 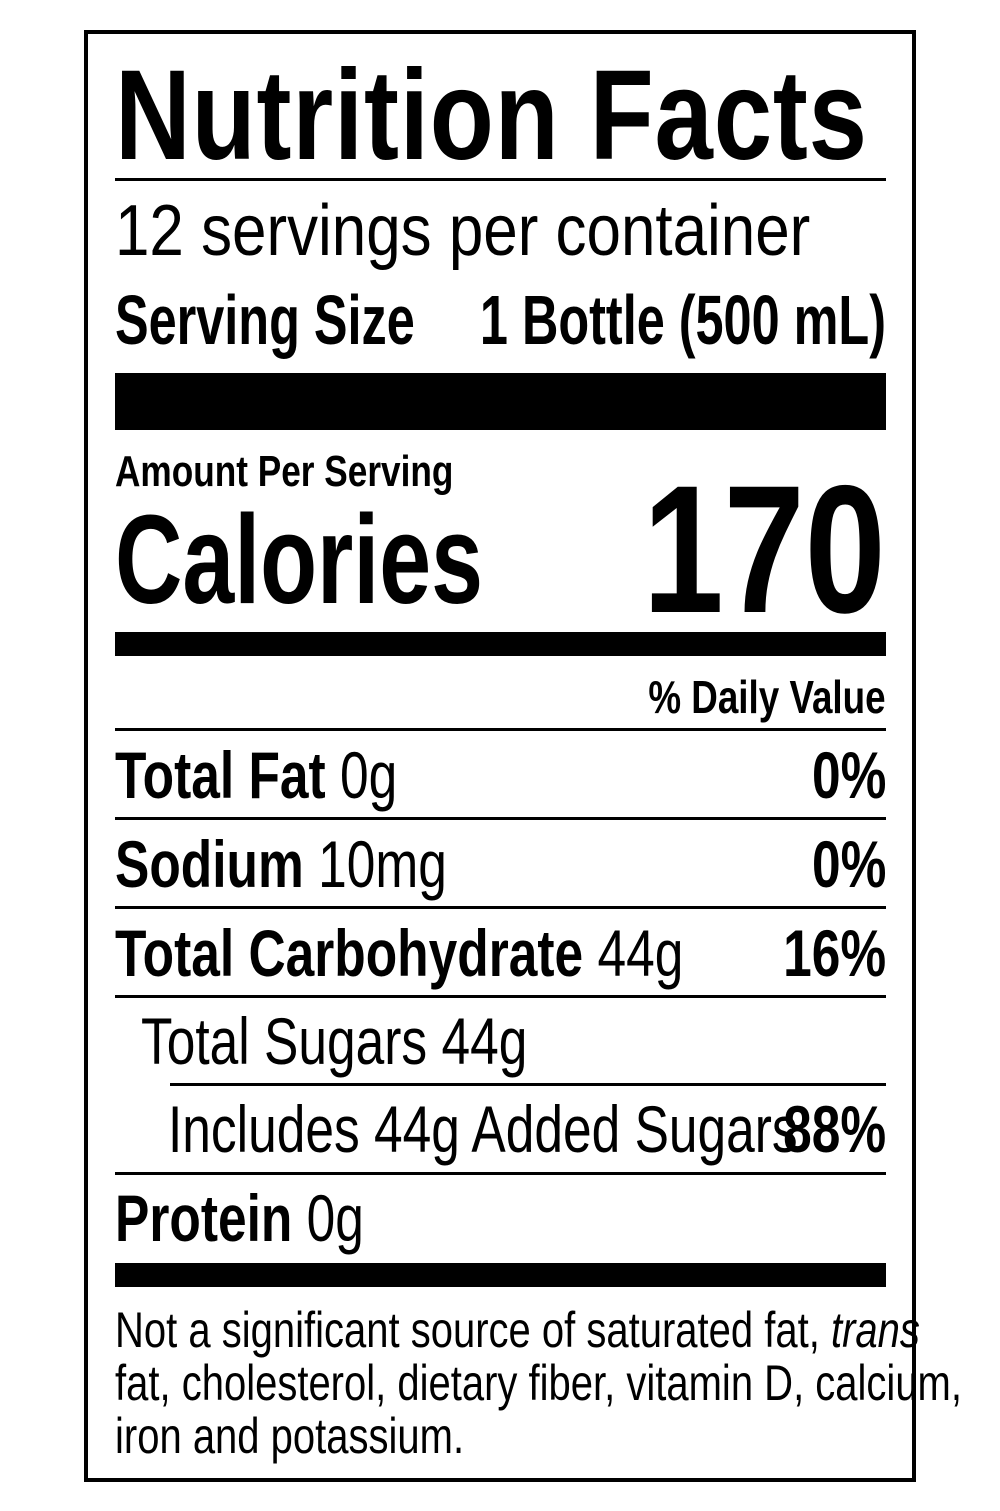 What do you see at coordinates (767, 697) in the screenshot?
I see `daily-value-header: % Daily Value` at bounding box center [767, 697].